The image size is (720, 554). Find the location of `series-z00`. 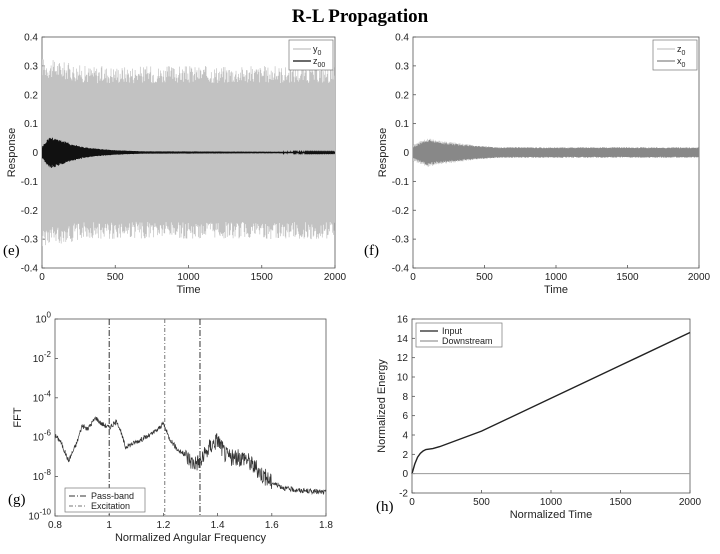

series-z00 is located at coordinates (188, 152).